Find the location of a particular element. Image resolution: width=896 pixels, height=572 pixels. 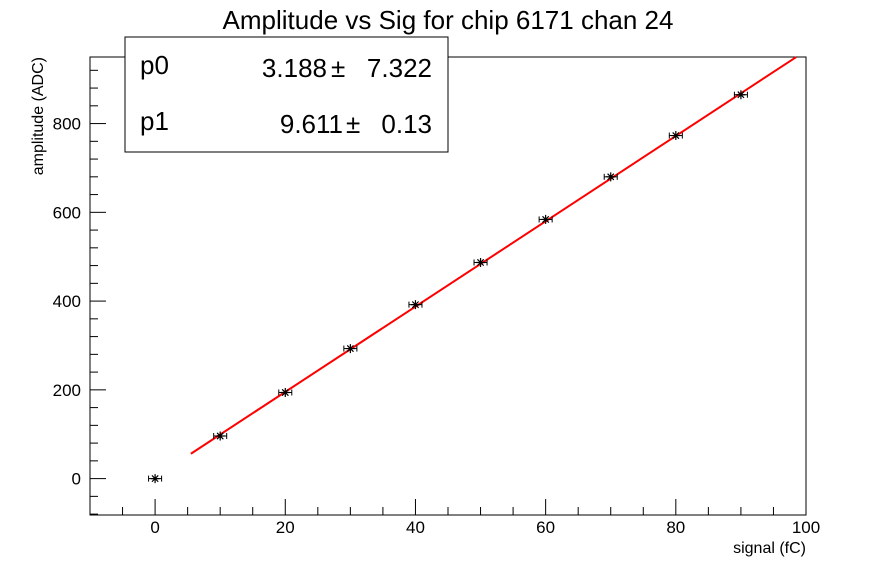

p0-error: 7.322 is located at coordinates (399, 68).